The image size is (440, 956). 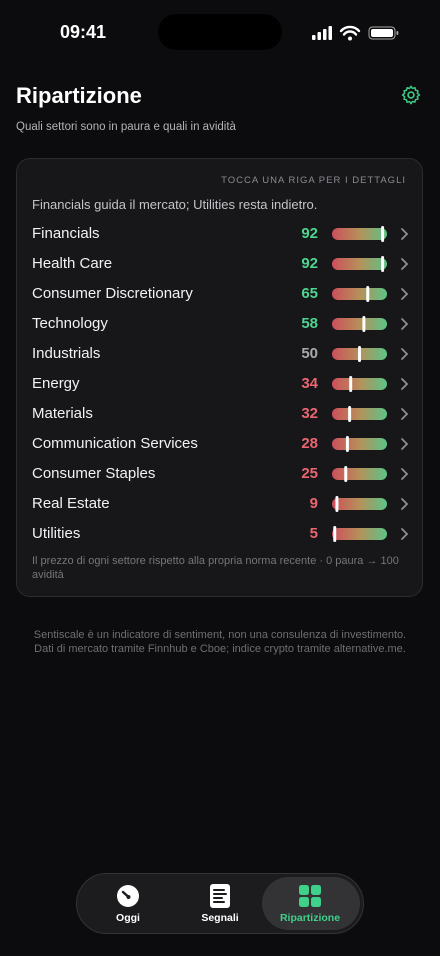 What do you see at coordinates (94, 473) in the screenshot?
I see `sector-name: Consumer Staples` at bounding box center [94, 473].